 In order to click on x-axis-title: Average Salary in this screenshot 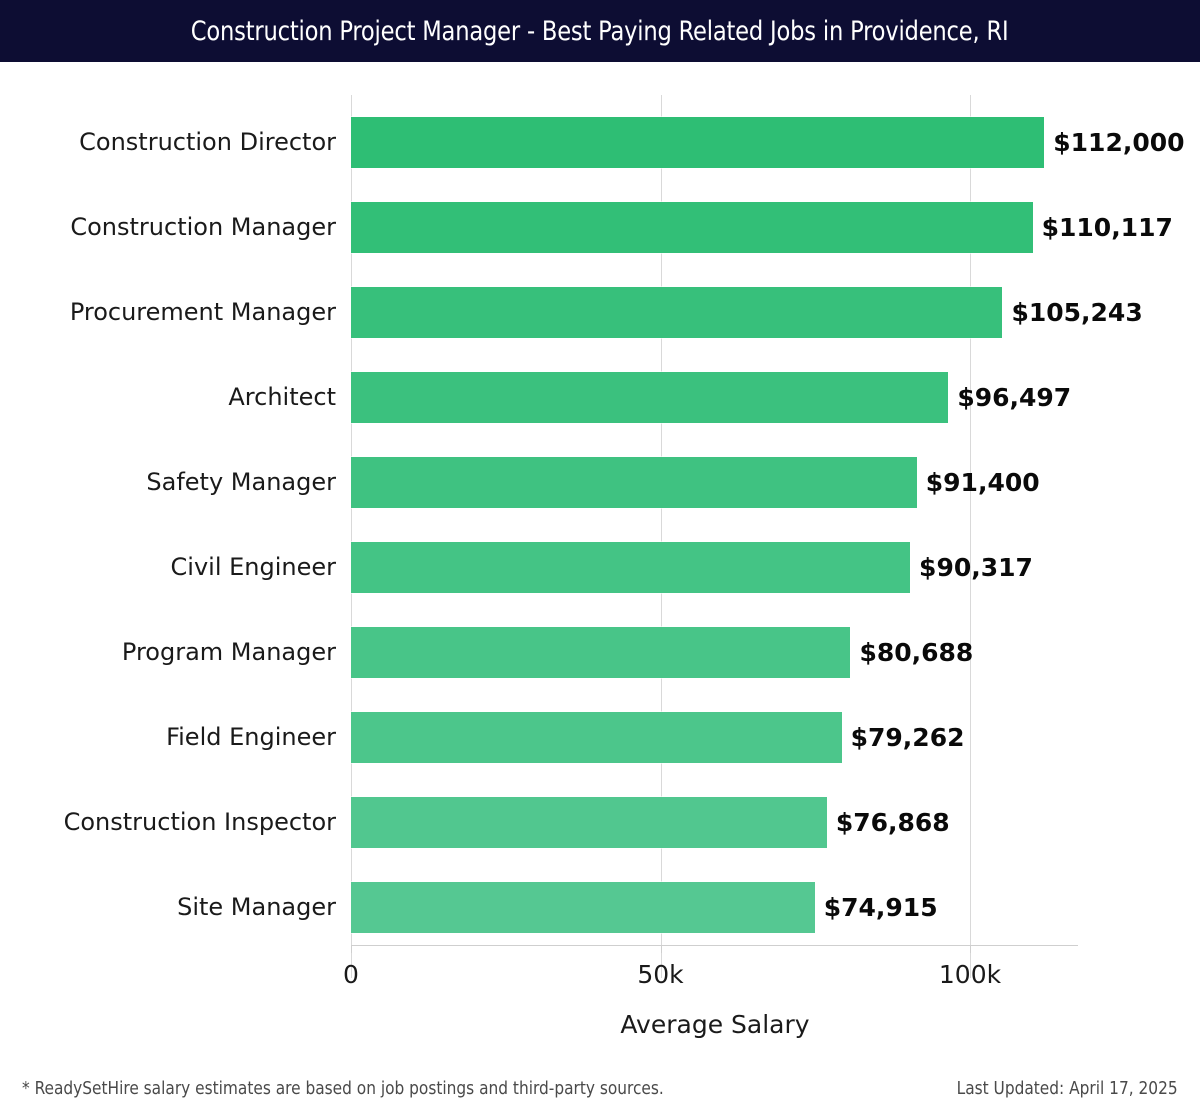, I will do `click(600, 1024)`.